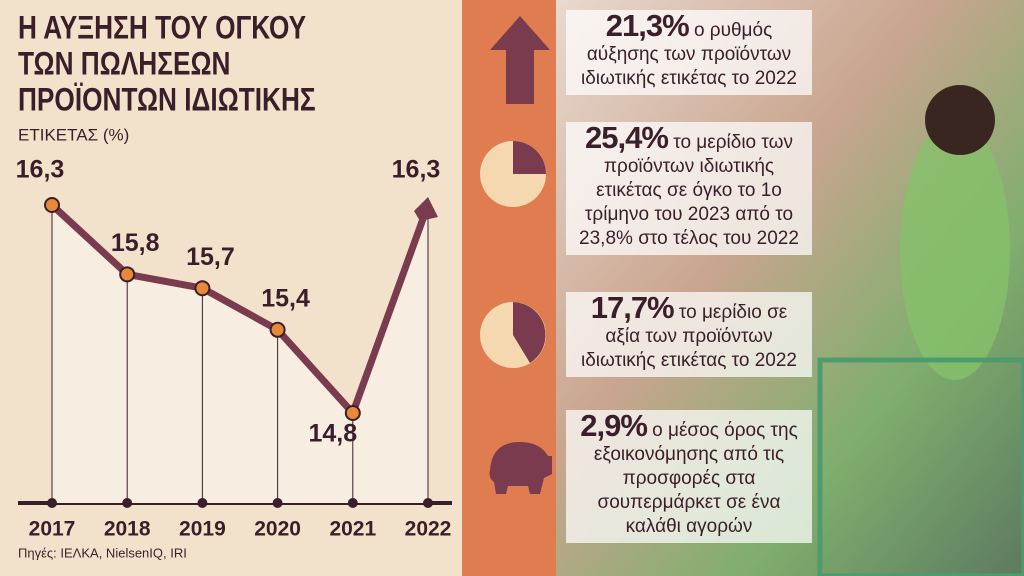 The height and width of the screenshot is (576, 1024). Describe the element at coordinates (210, 257) in the screenshot. I see `value-label: 15,7` at that location.